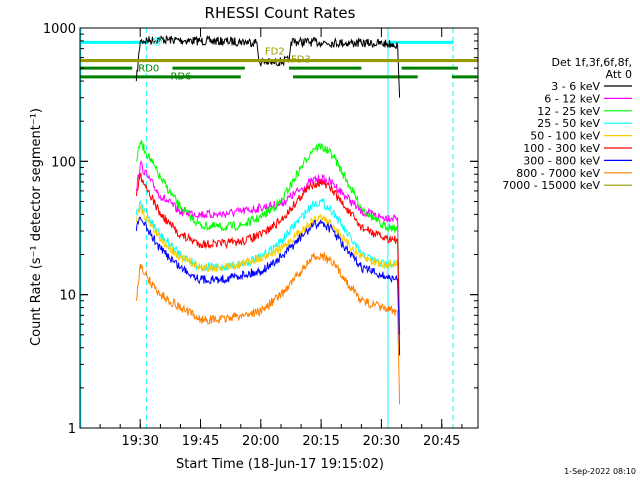  Describe the element at coordinates (561, 160) in the screenshot. I see `legend-entry-label-6: 300 - 800 keV` at that location.